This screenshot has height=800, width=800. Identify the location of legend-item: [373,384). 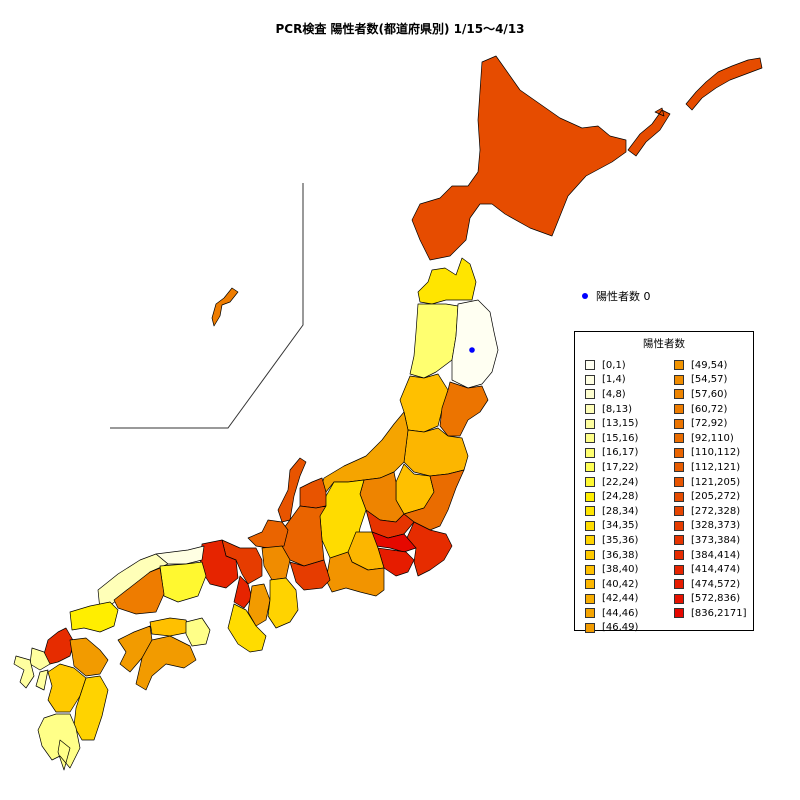
(713, 540).